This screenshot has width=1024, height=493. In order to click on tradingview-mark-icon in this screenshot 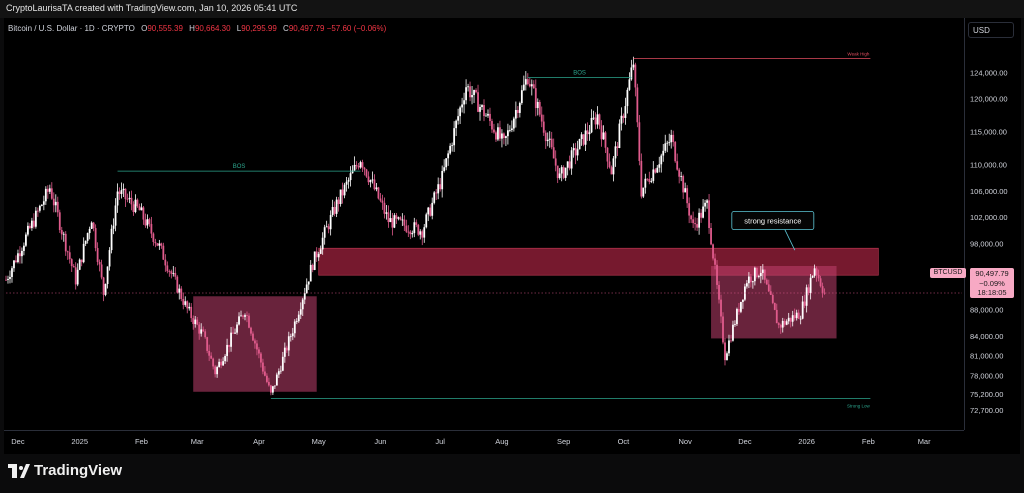, I will do `click(19, 471)`.